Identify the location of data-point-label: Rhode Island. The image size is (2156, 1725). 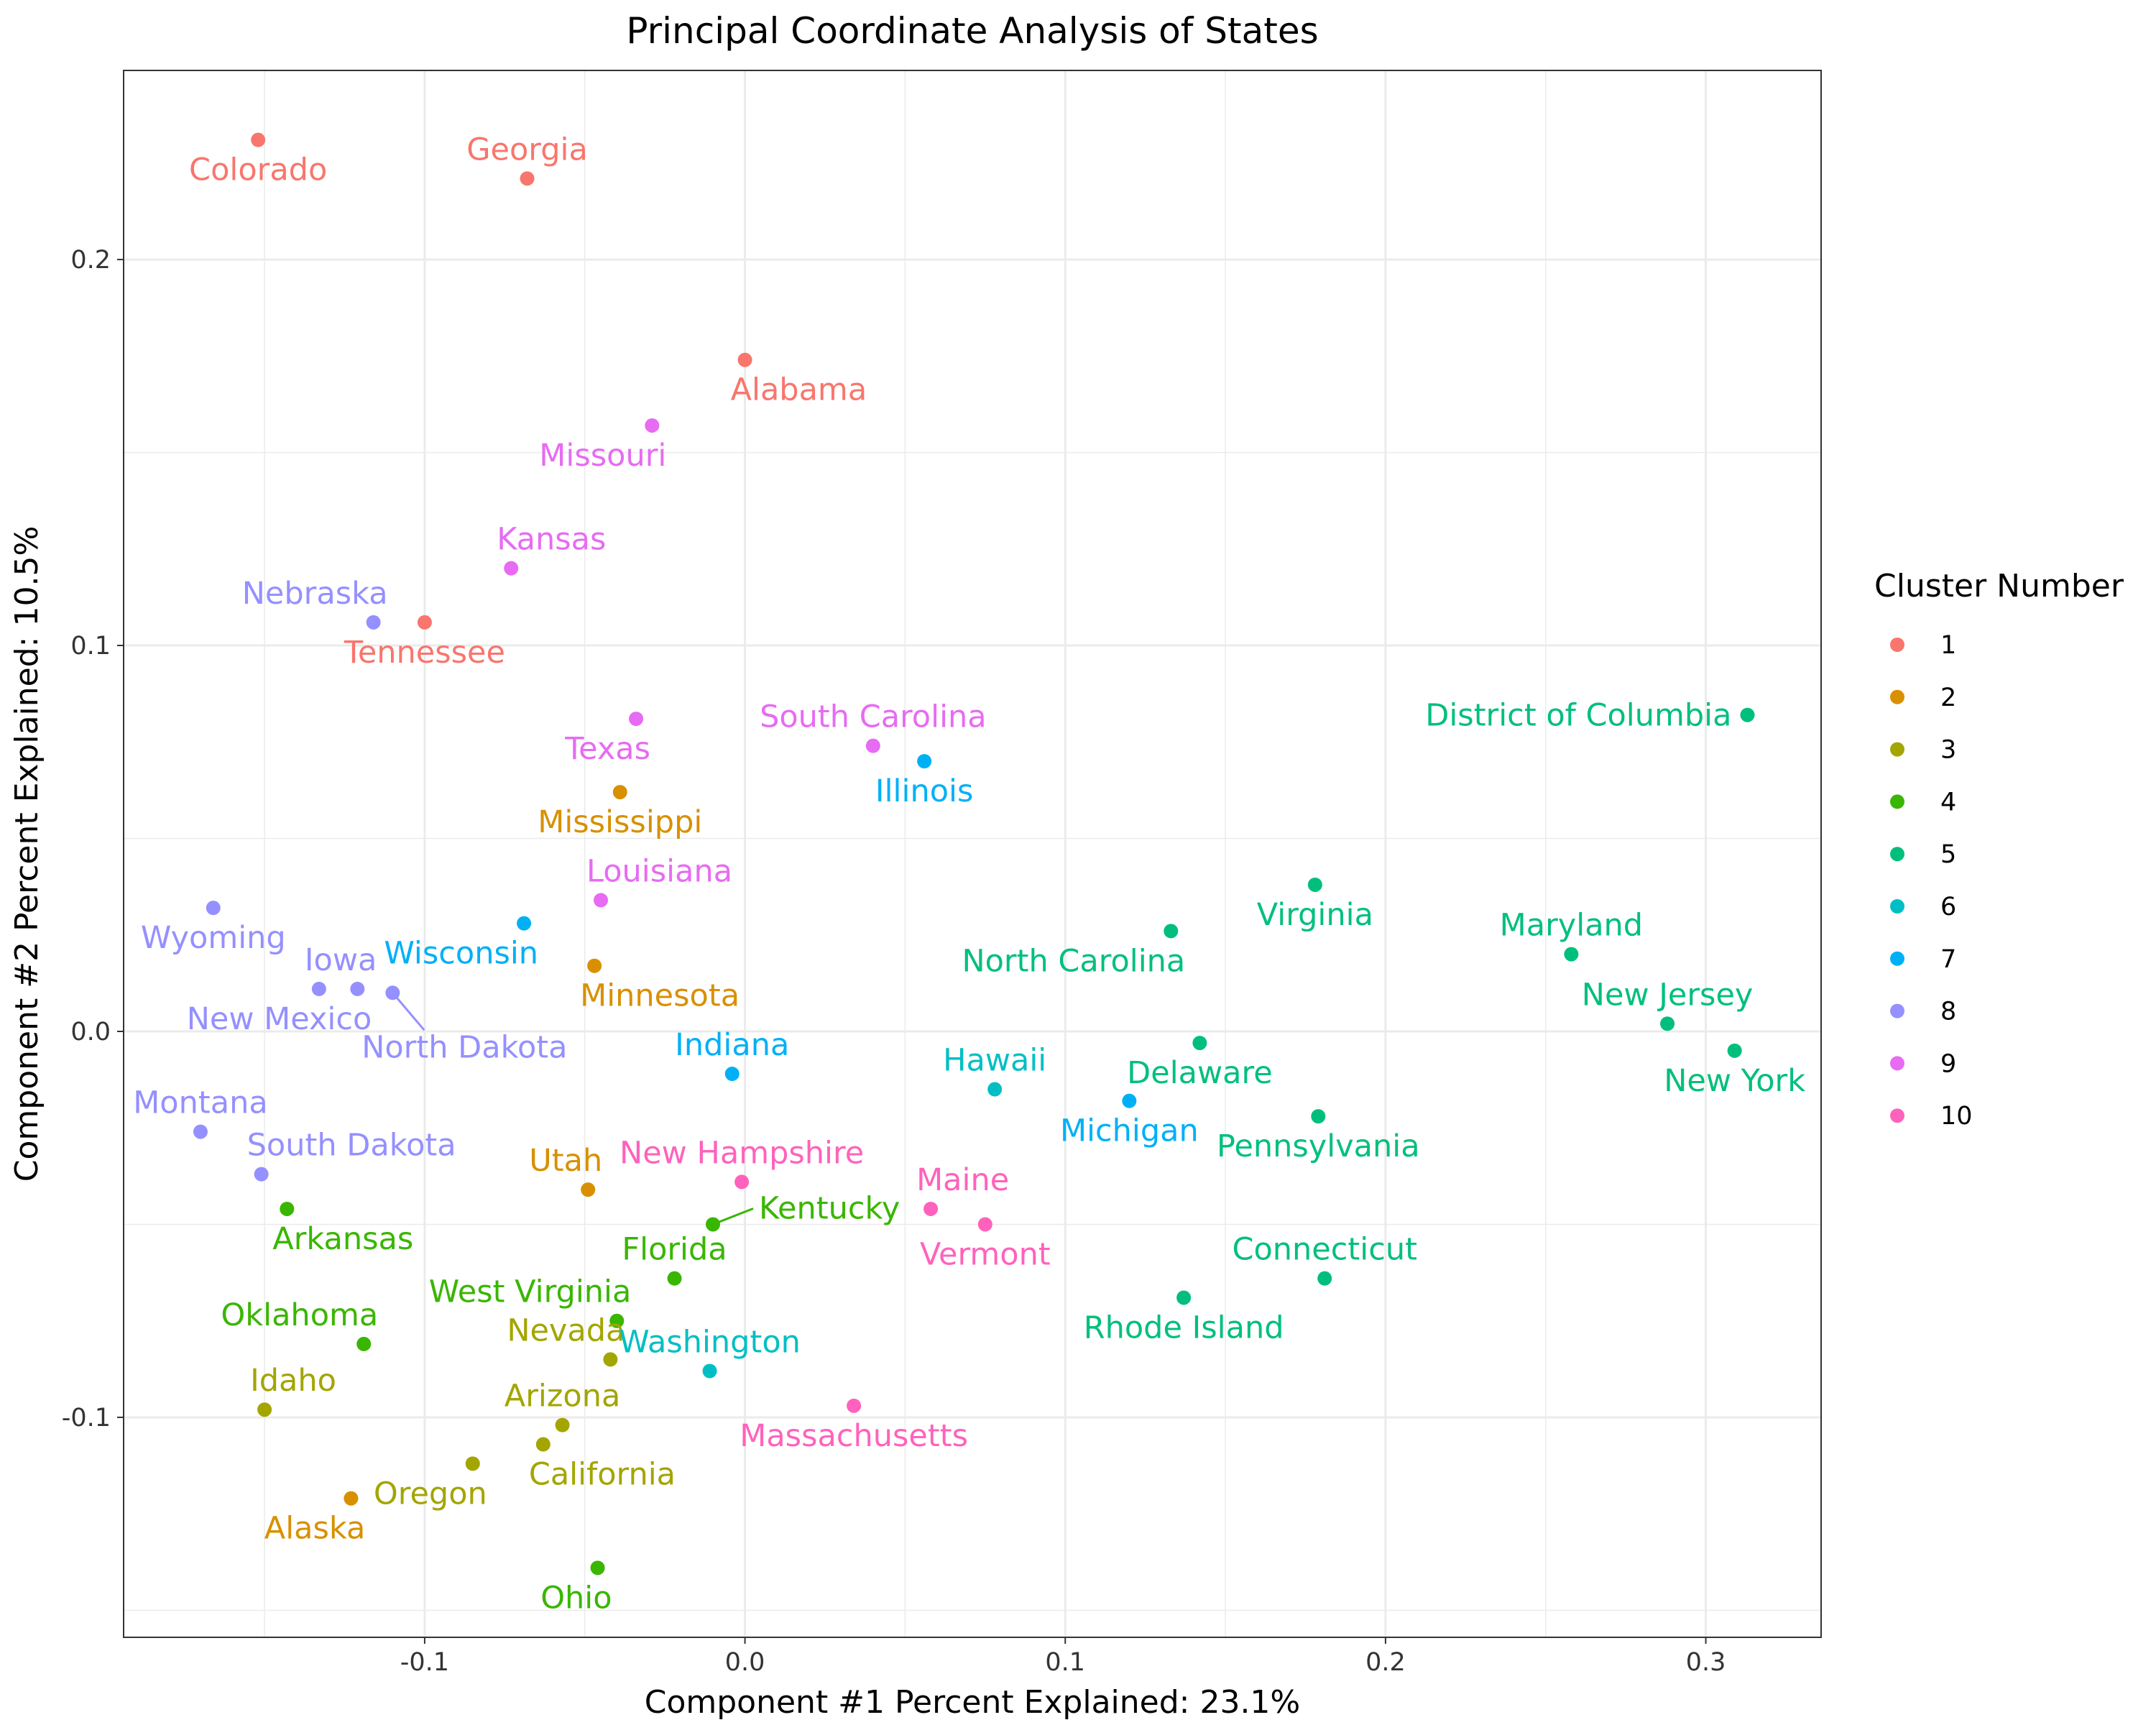
(1184, 1328).